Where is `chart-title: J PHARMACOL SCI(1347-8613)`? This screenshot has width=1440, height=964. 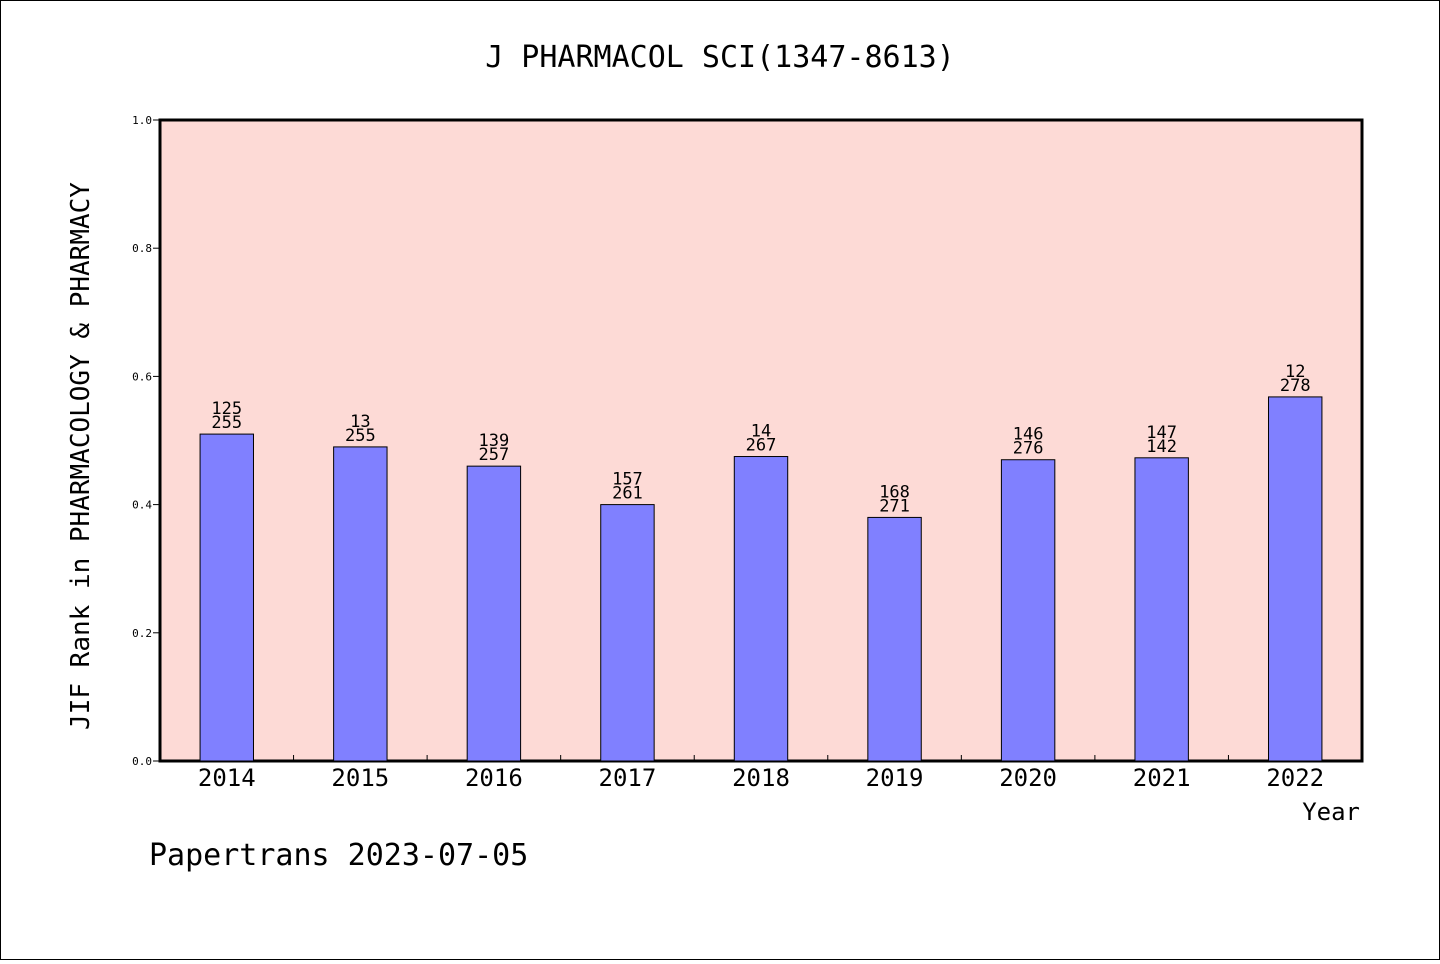 chart-title: J PHARMACOL SCI(1347-8613) is located at coordinates (720, 57).